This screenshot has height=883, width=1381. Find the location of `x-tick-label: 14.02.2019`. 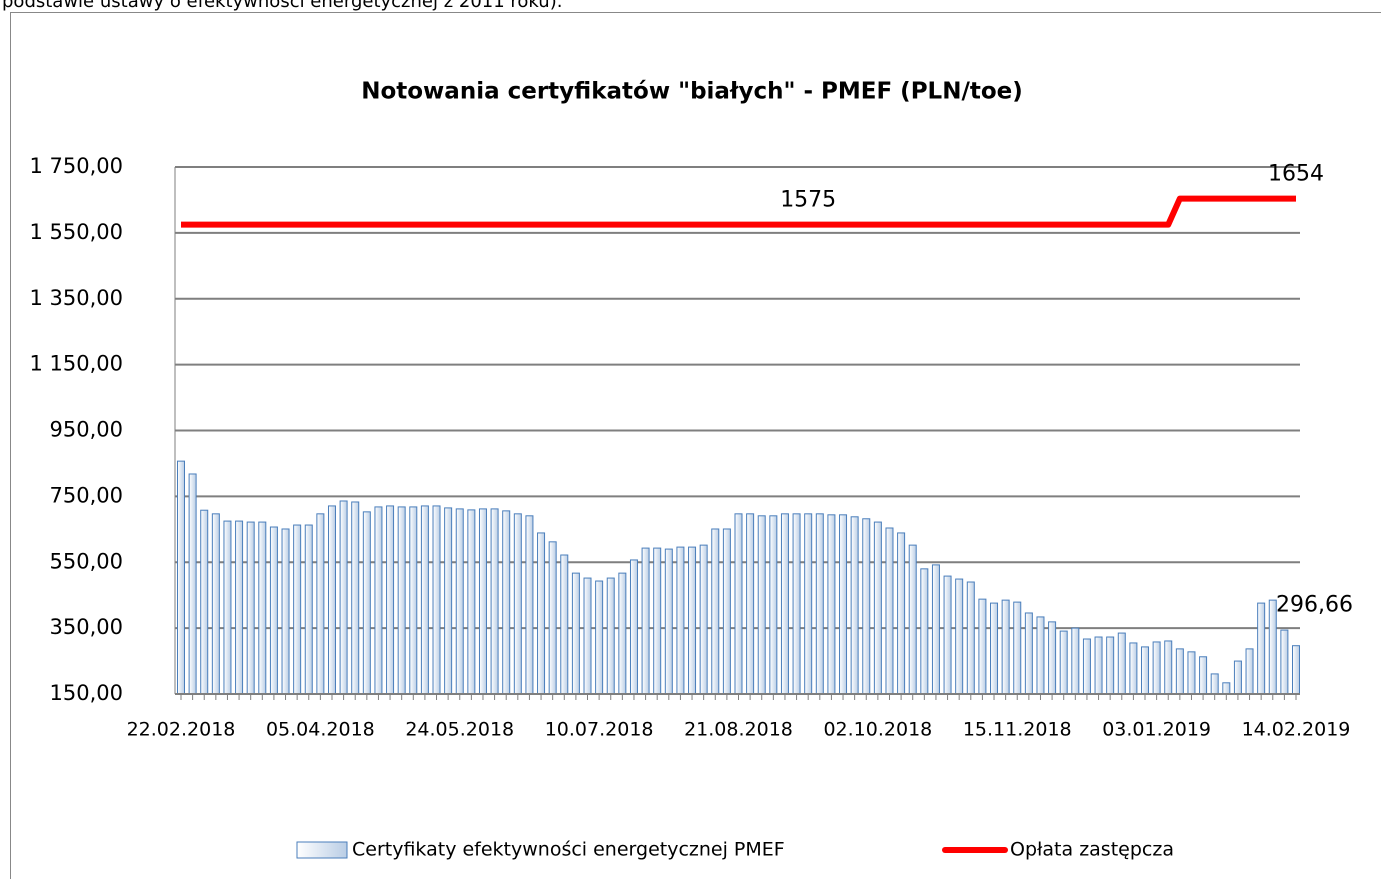

x-tick-label: 14.02.2019 is located at coordinates (1296, 730).